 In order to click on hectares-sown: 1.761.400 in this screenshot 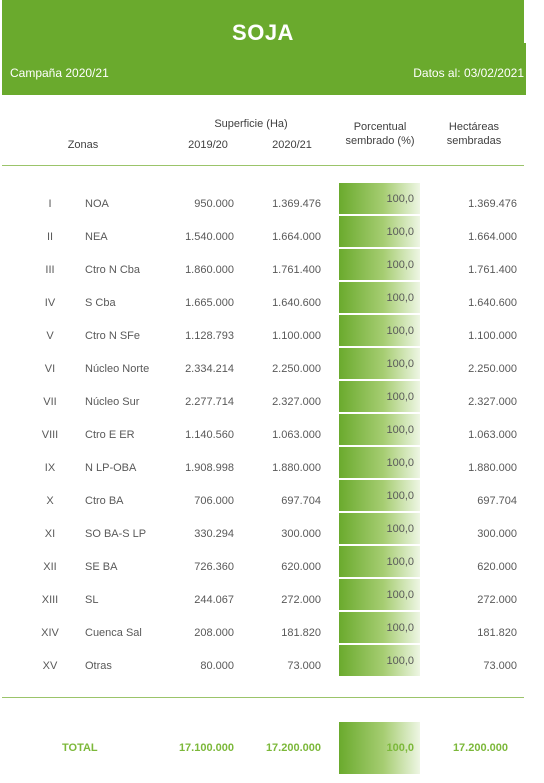, I will do `click(492, 270)`.